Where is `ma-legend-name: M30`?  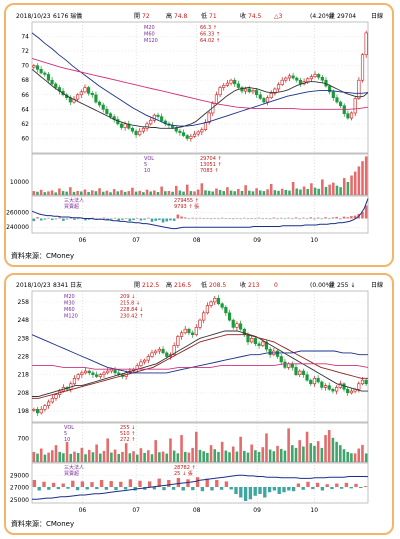 ma-legend-name: M30 is located at coordinates (69, 304).